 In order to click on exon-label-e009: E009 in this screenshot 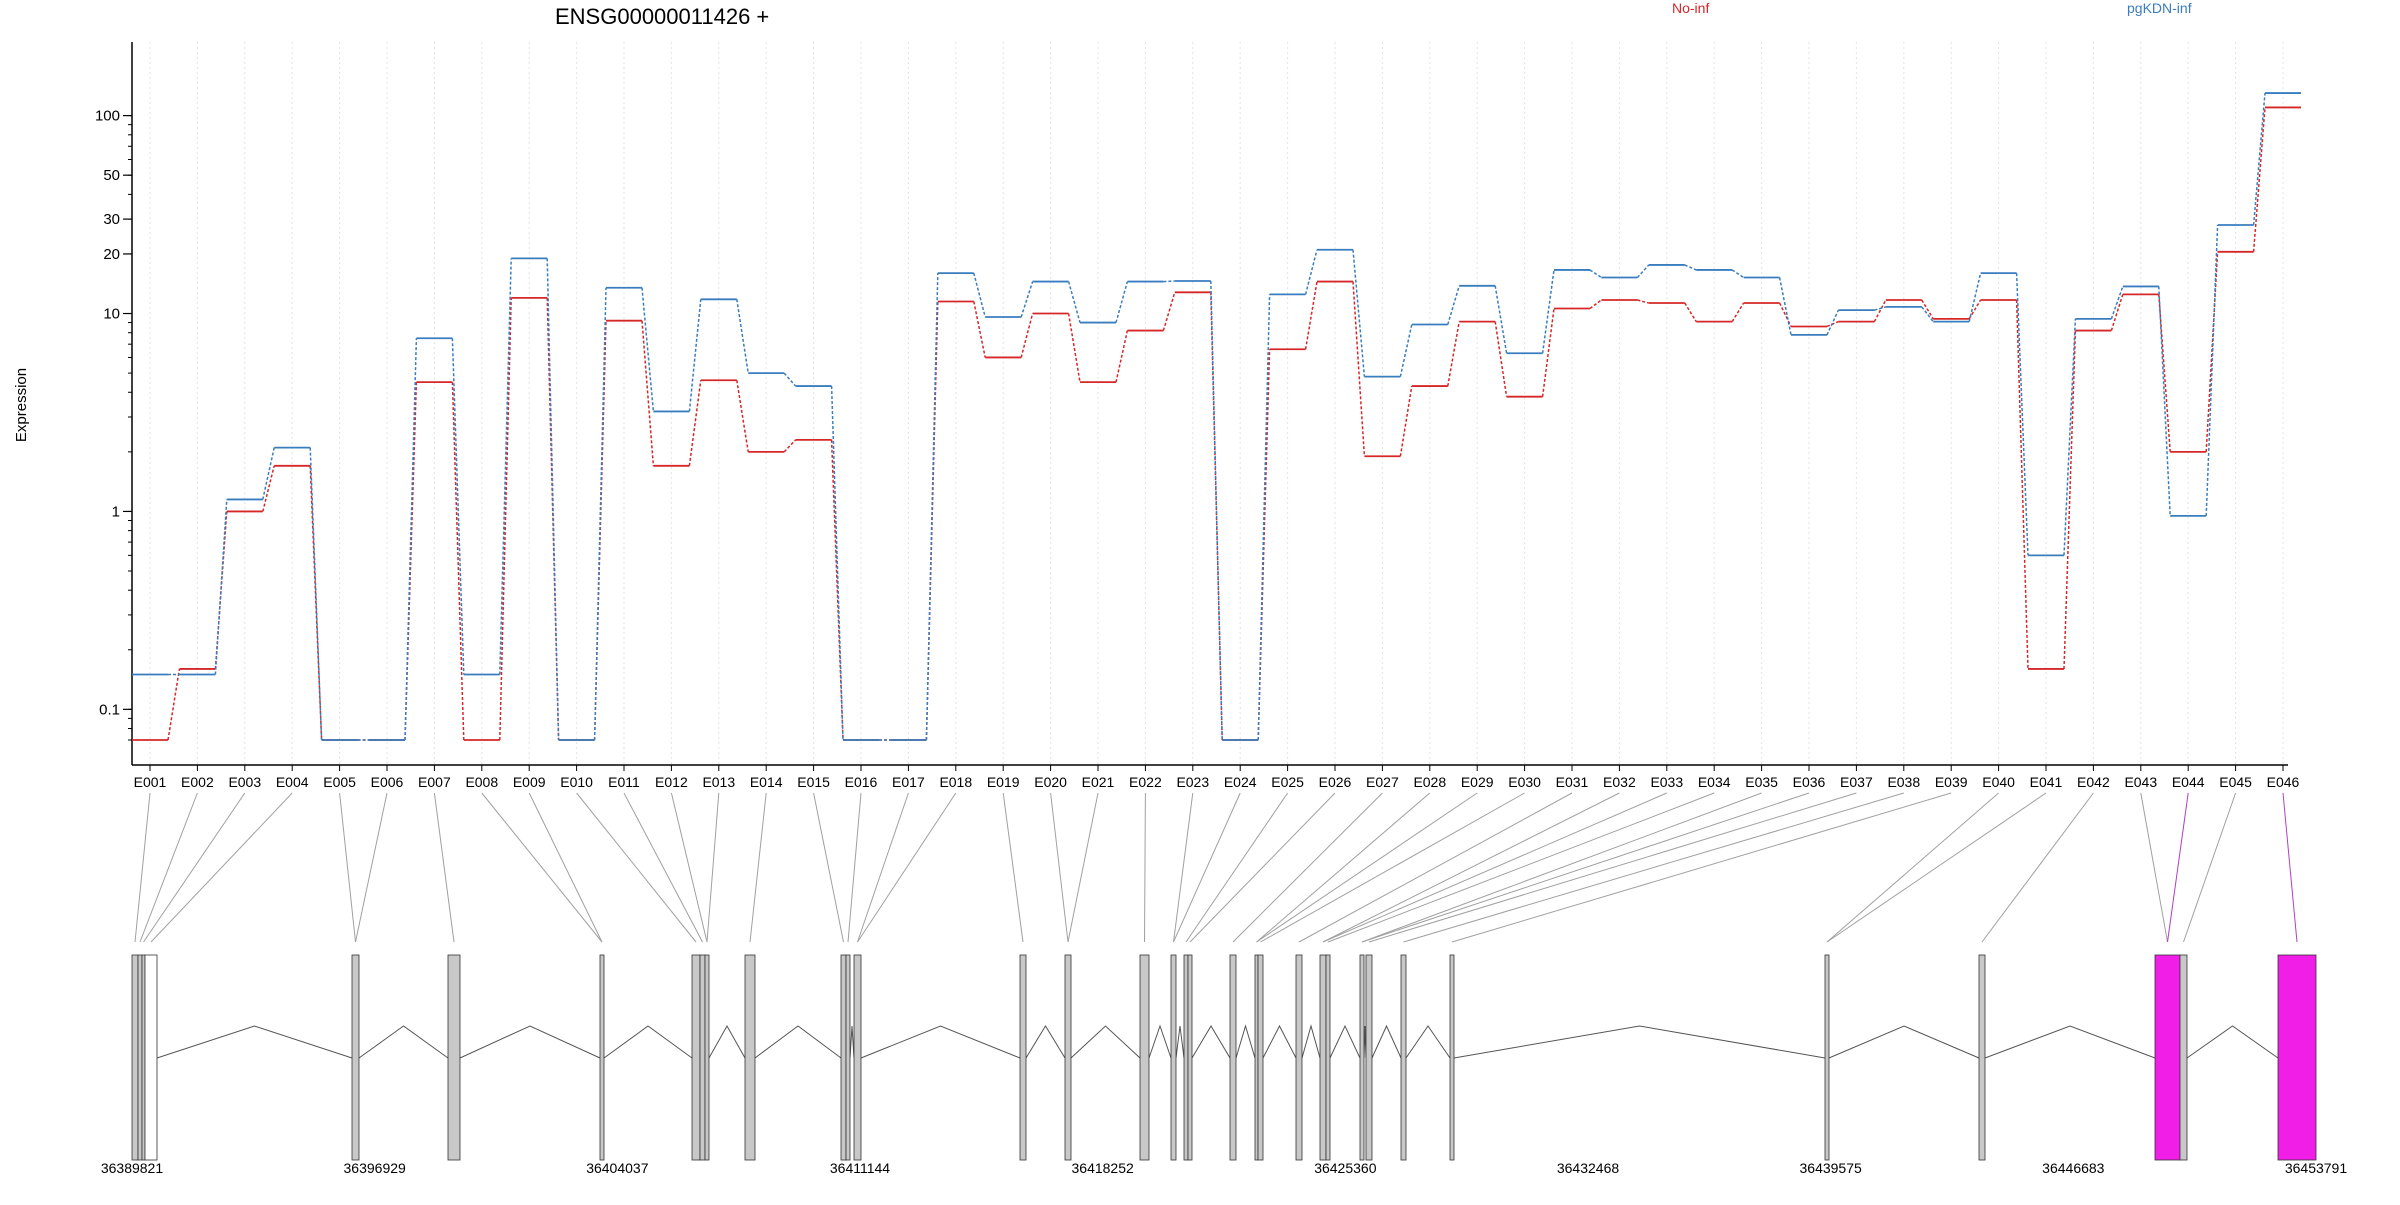, I will do `click(529, 782)`.